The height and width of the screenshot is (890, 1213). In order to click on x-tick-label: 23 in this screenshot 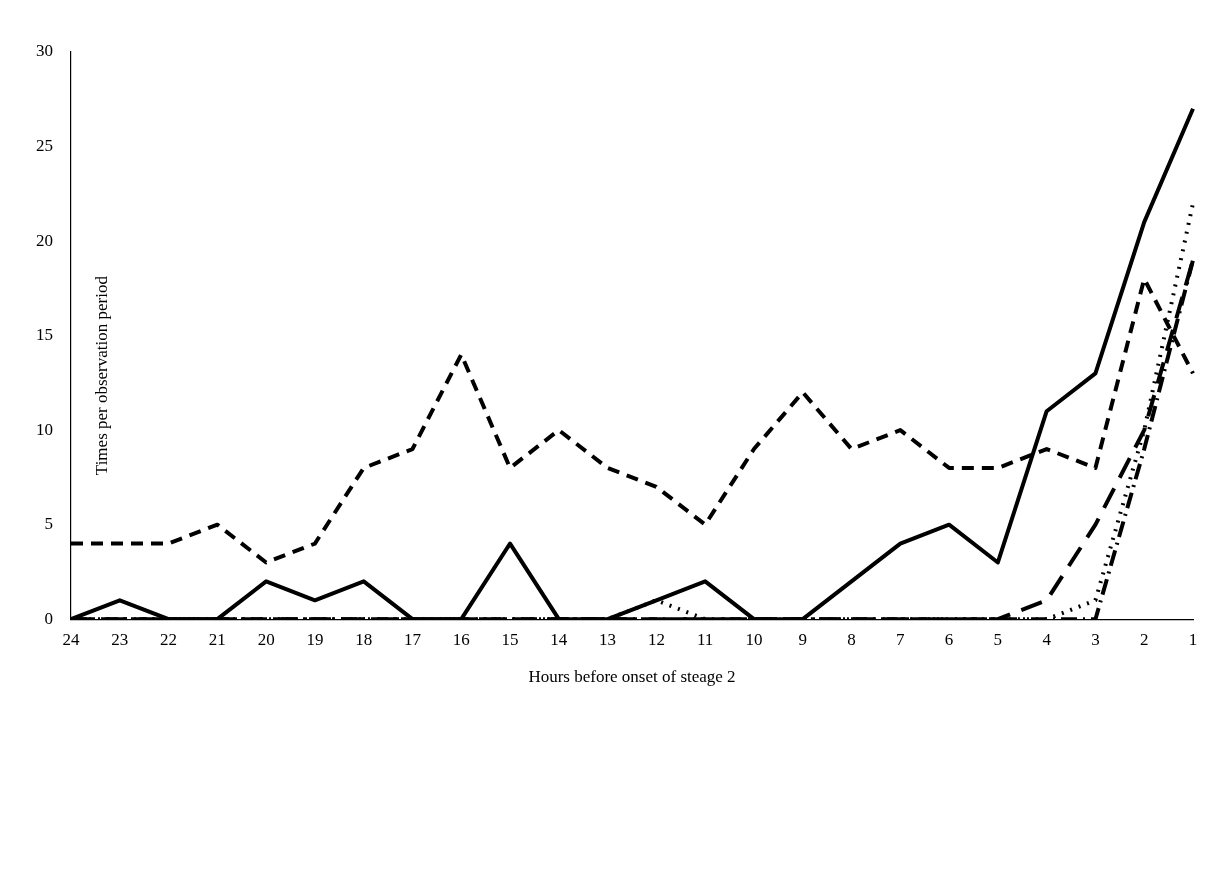, I will do `click(120, 639)`.